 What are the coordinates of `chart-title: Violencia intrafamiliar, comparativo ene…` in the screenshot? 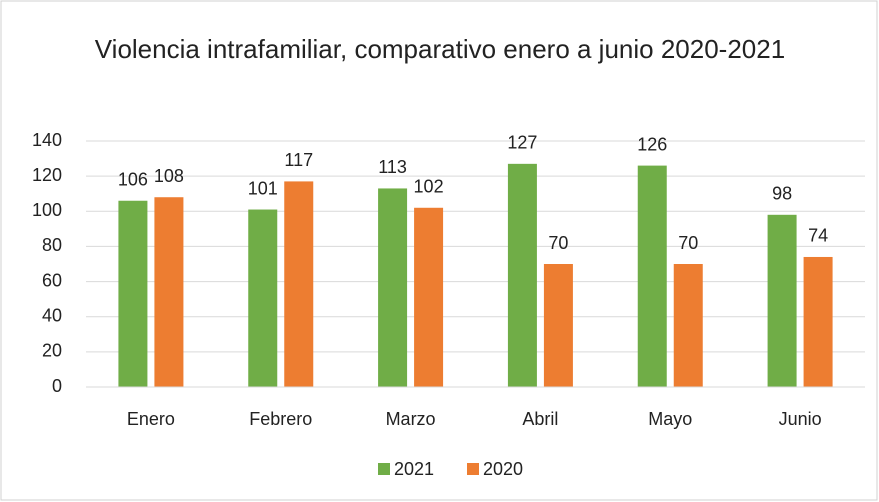 It's located at (440, 49).